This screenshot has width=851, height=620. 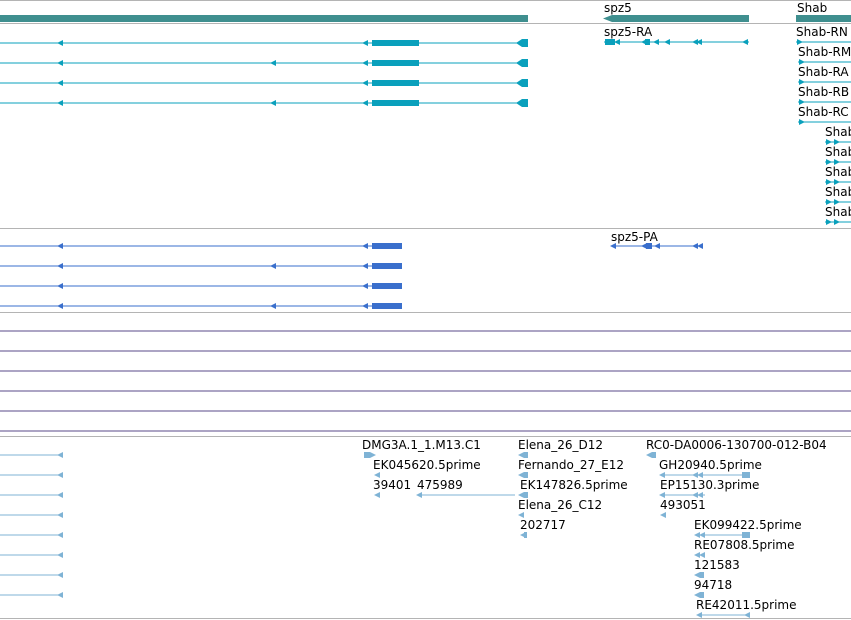 What do you see at coordinates (838, 192) in the screenshot?
I see `transcript-label-shab-8: Shab` at bounding box center [838, 192].